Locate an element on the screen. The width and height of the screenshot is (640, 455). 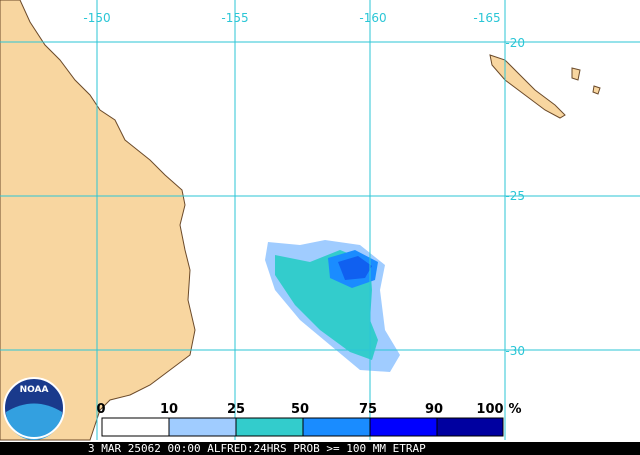
legend-label: 0 is located at coordinates (100, 409).